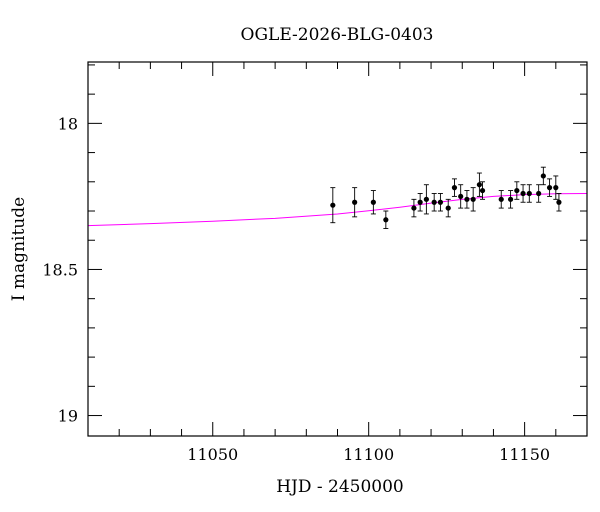 The width and height of the screenshot is (600, 512). What do you see at coordinates (212, 454) in the screenshot?
I see `x-tick-label: 11050` at bounding box center [212, 454].